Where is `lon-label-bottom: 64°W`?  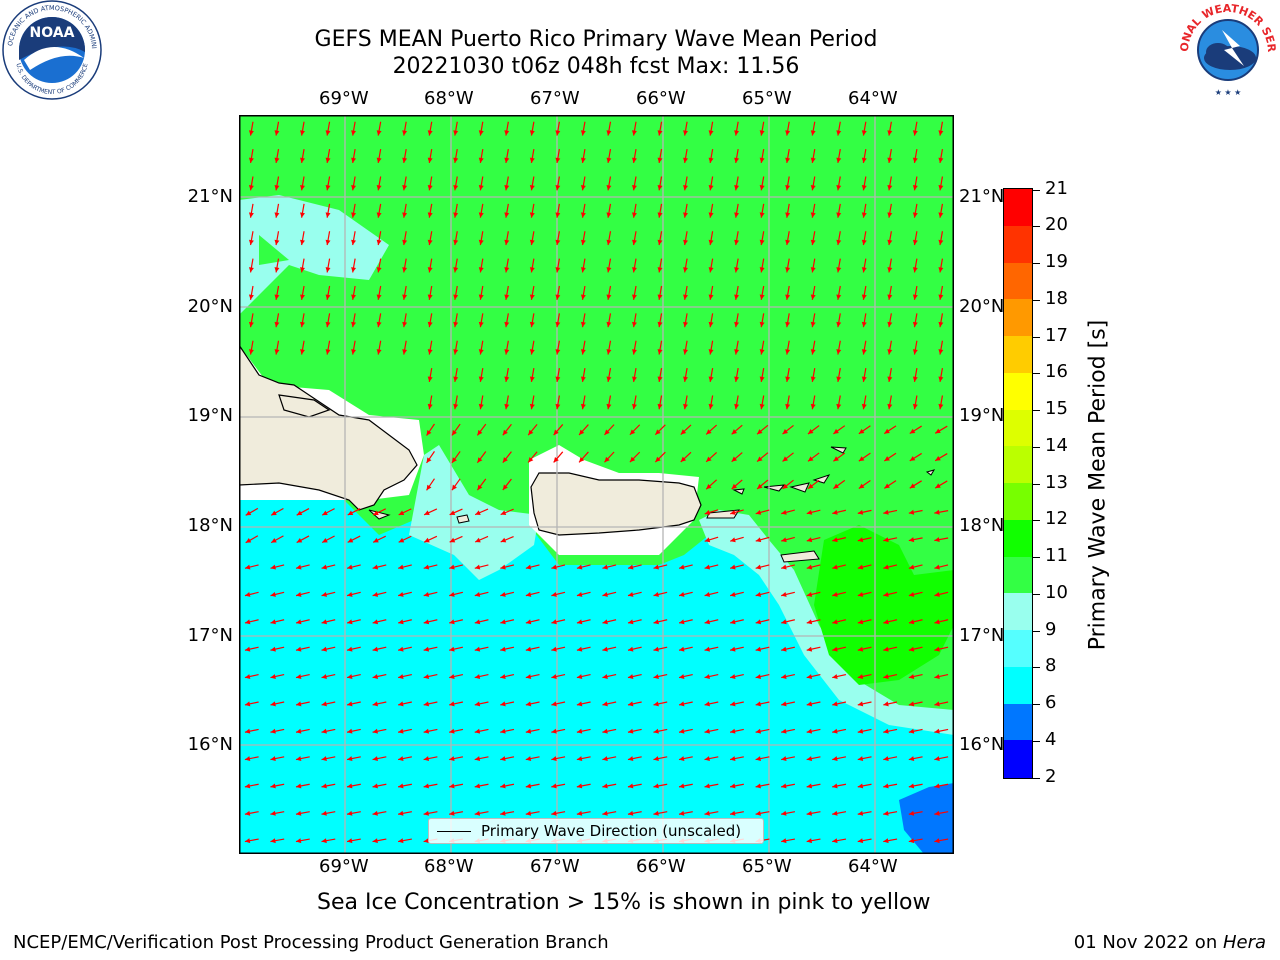 lon-label-bottom: 64°W is located at coordinates (873, 866).